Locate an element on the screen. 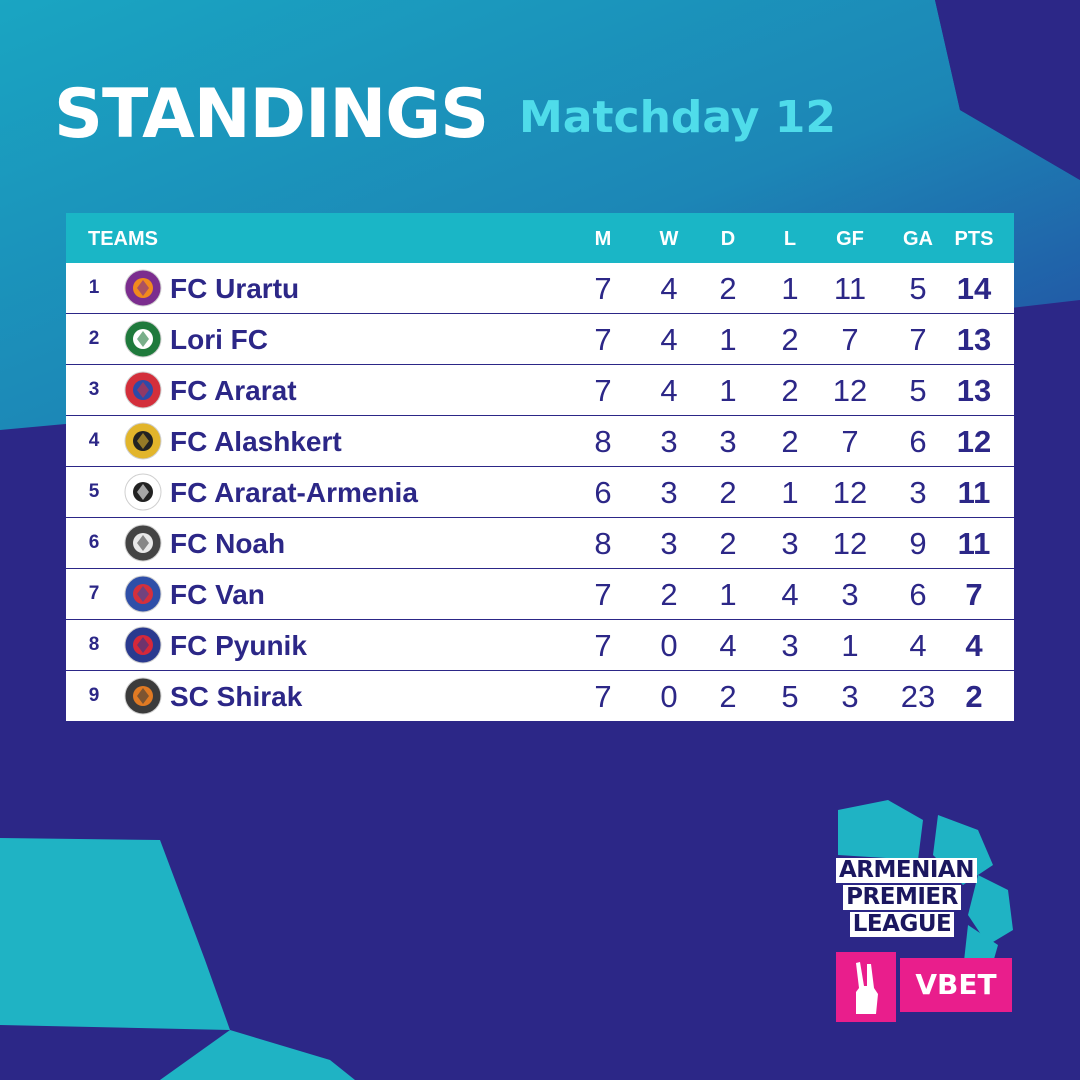 The width and height of the screenshot is (1080, 1080). team-name: FC Urartu is located at coordinates (235, 288).